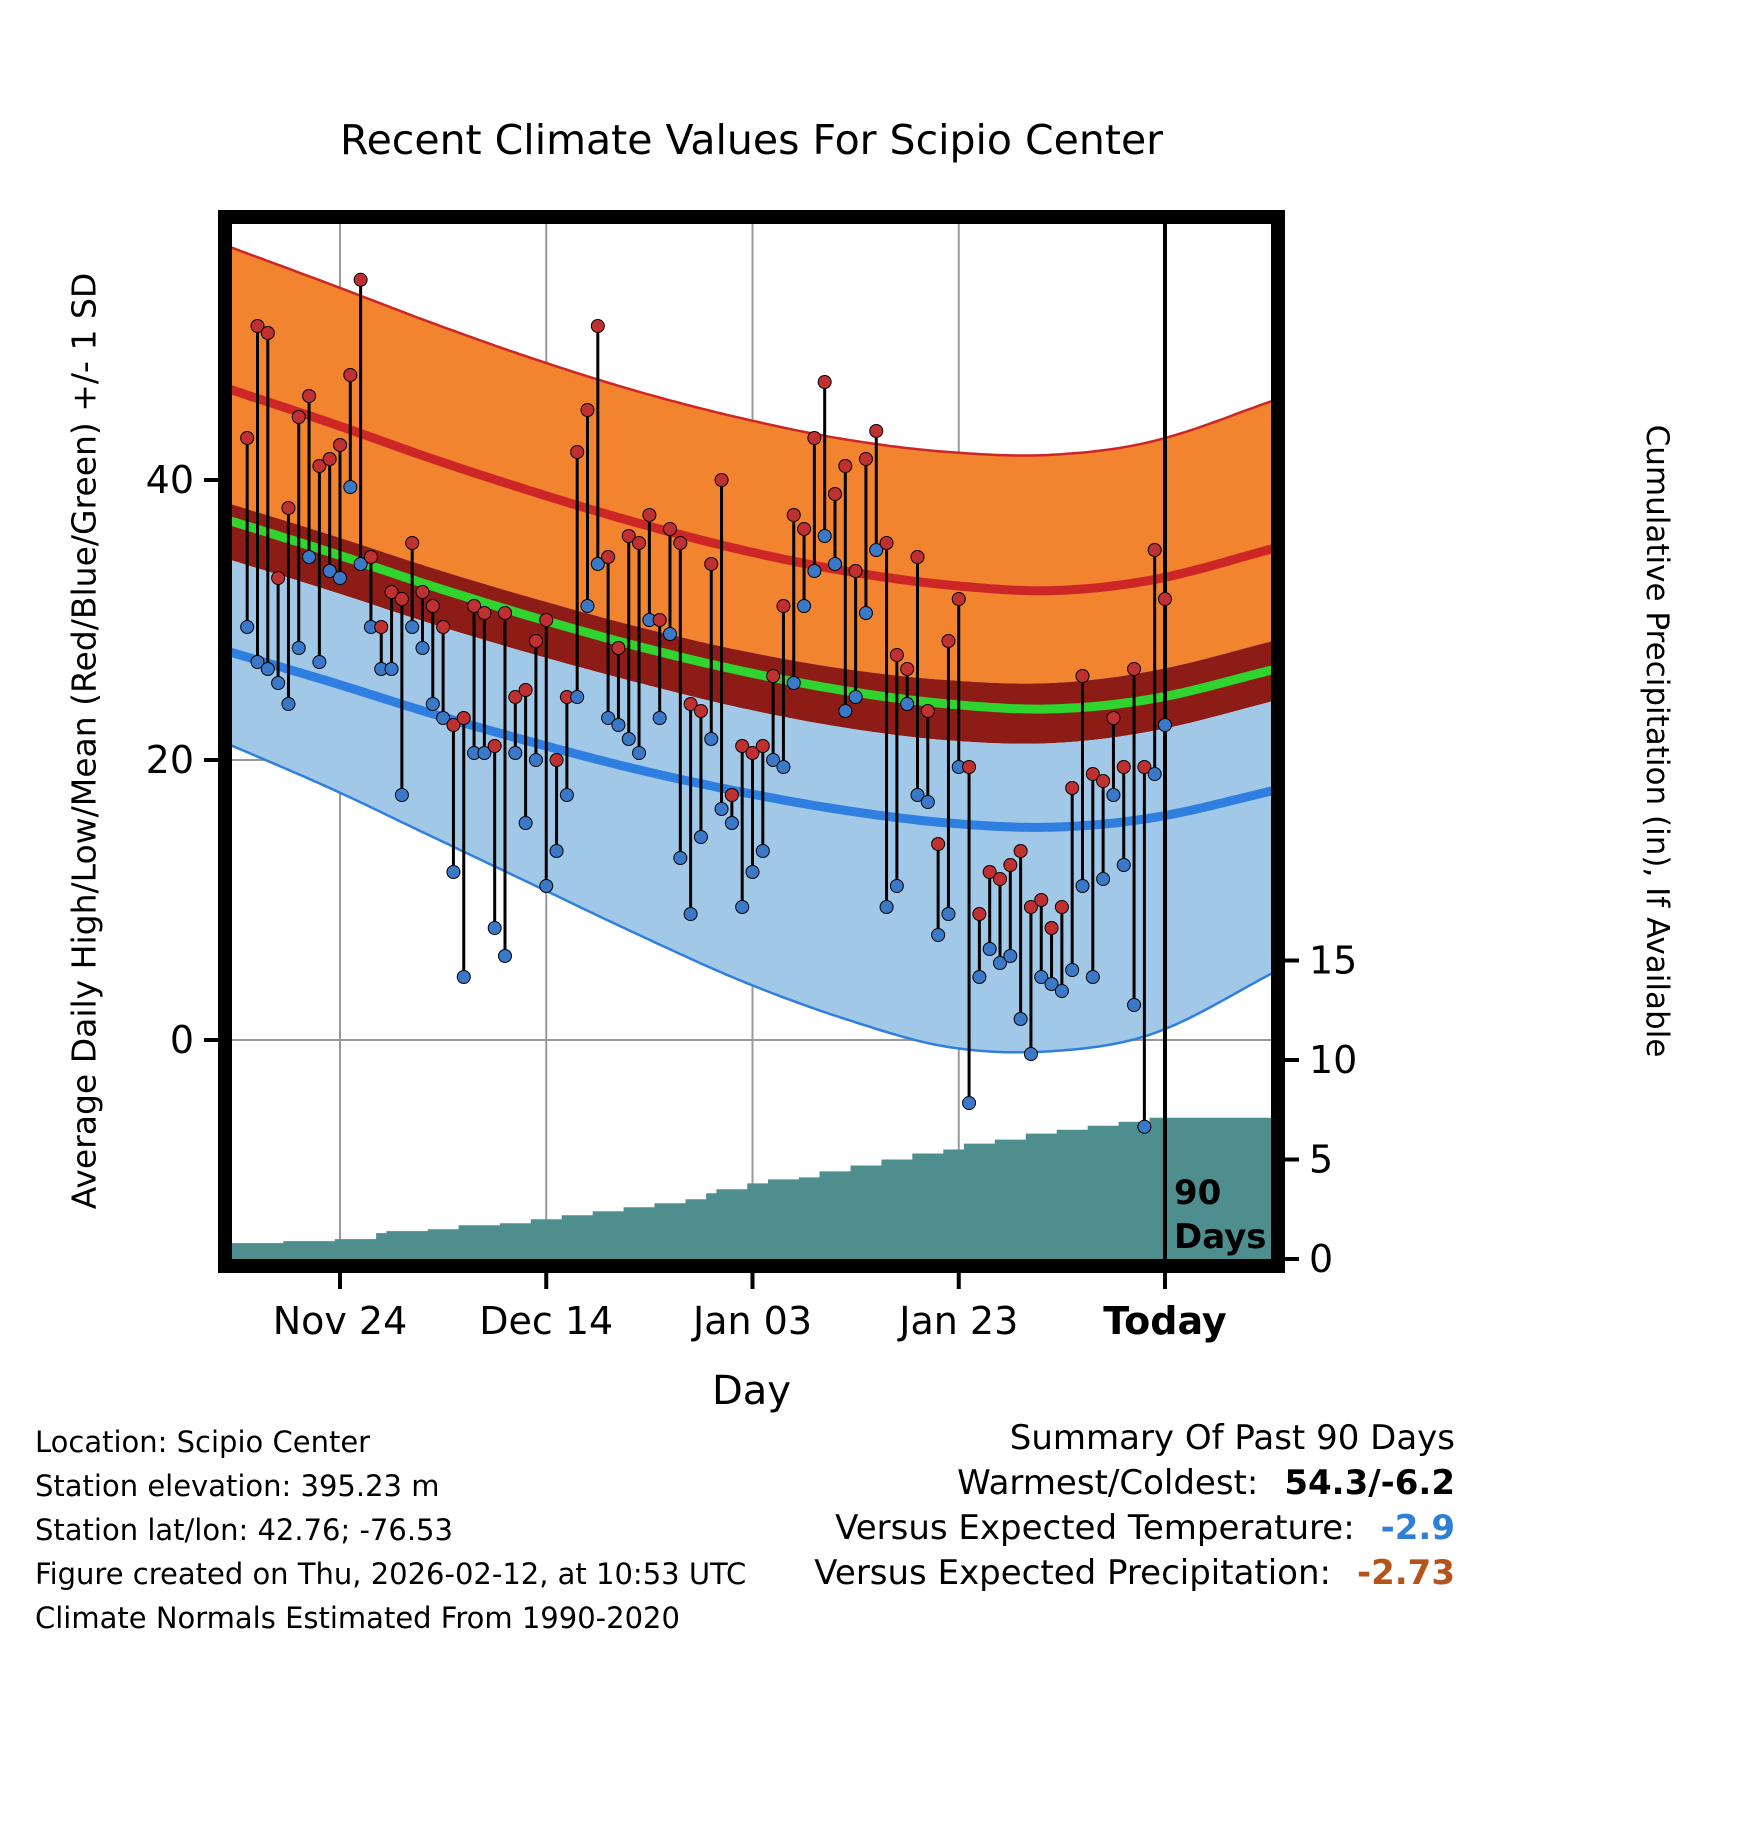 This screenshot has width=1748, height=1828. What do you see at coordinates (340, 1321) in the screenshot?
I see `svg-text: Nov 24` at bounding box center [340, 1321].